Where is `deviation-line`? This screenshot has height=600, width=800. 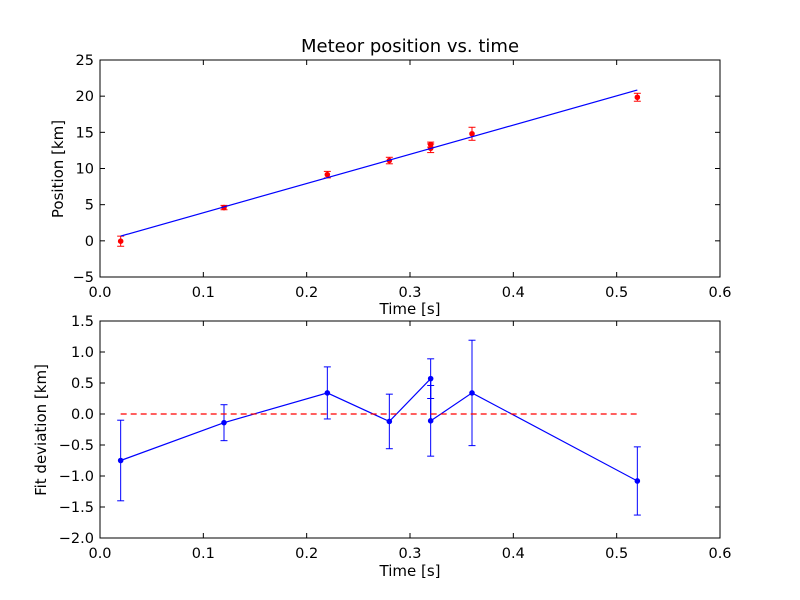
deviation-line is located at coordinates (379, 429).